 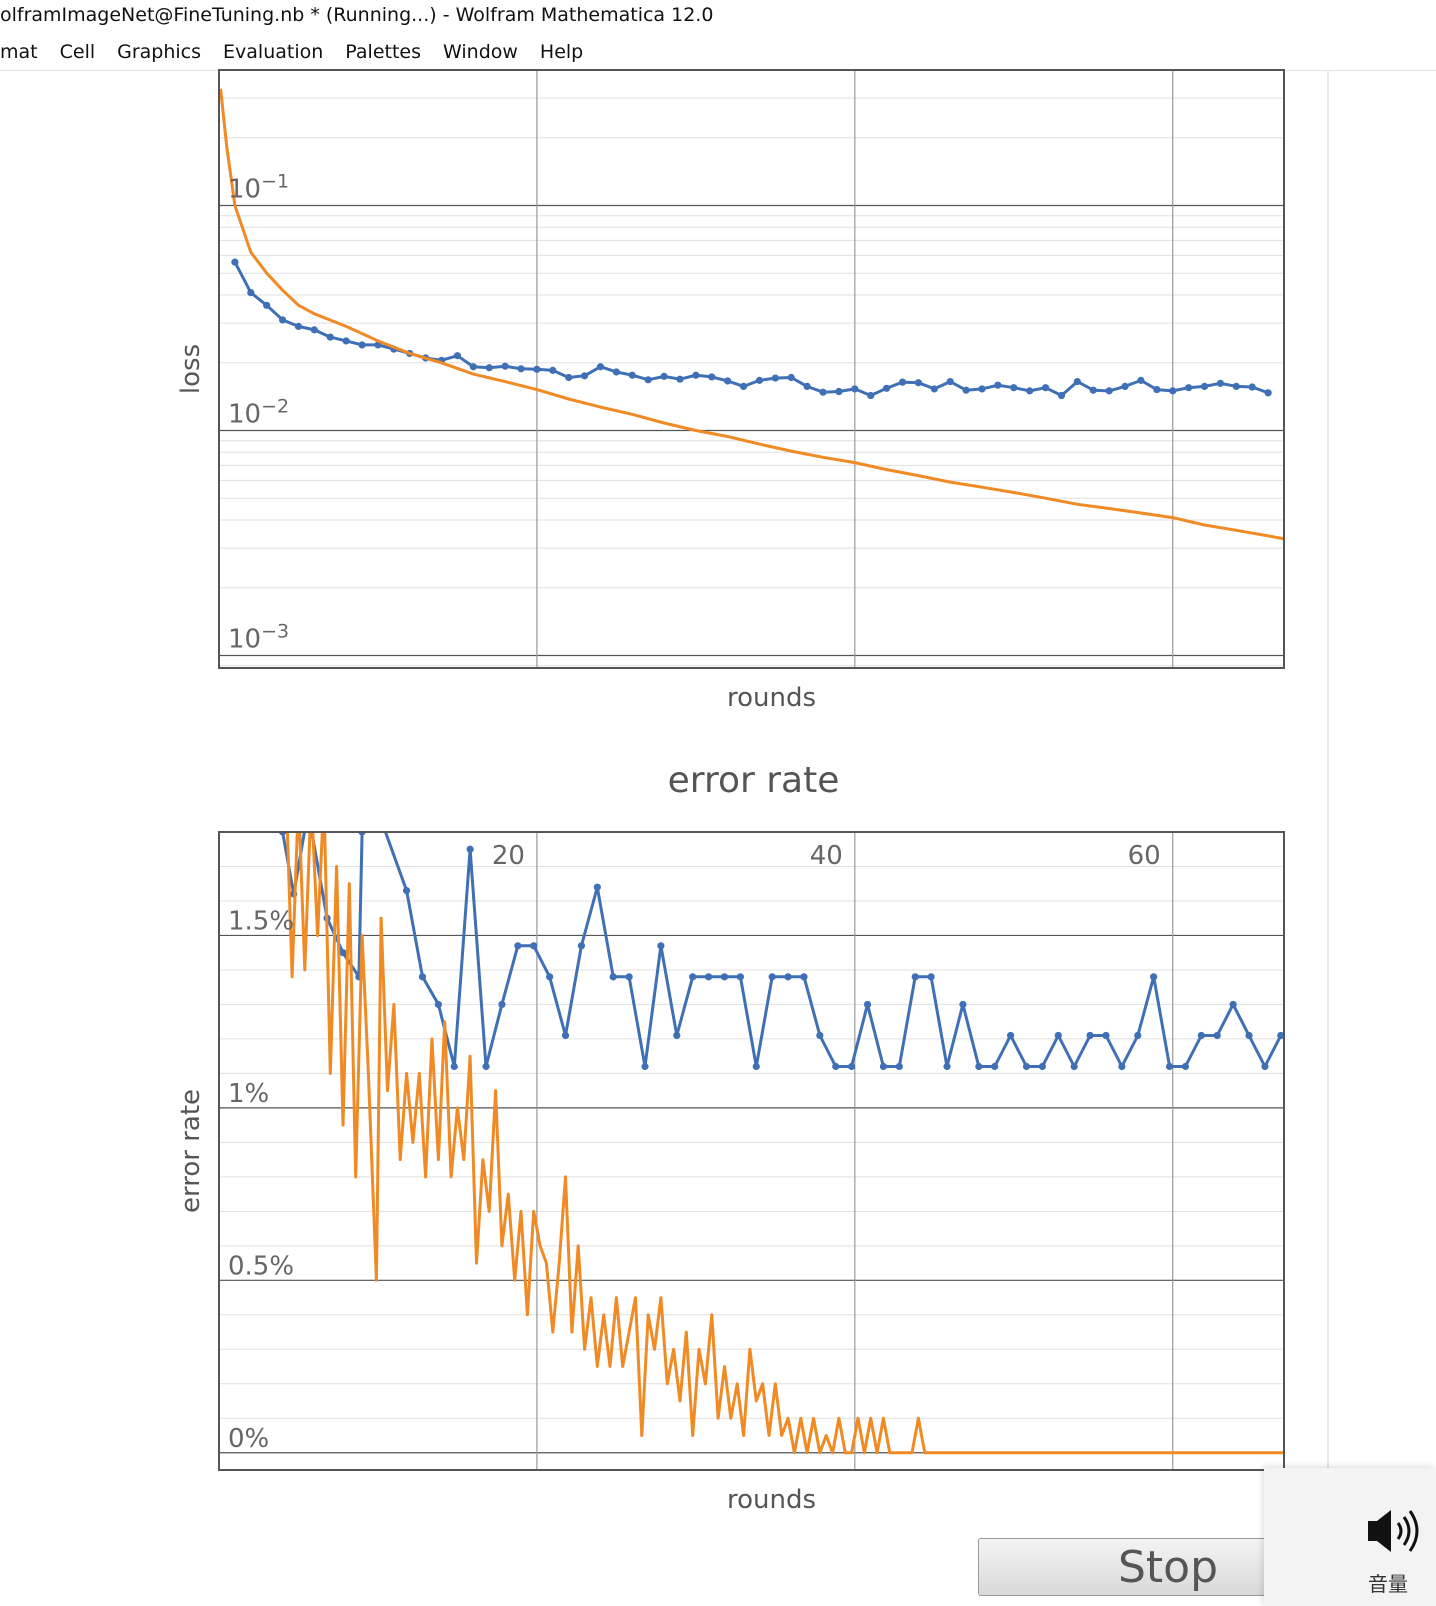 I want to click on menu-item-window: Window, so click(x=480, y=52).